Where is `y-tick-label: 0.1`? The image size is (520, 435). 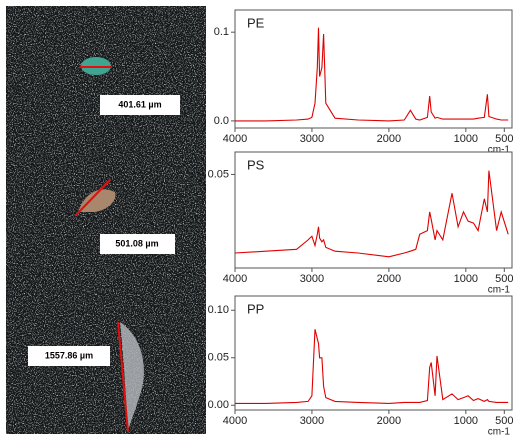
y-tick-label: 0.1 is located at coordinates (221, 32).